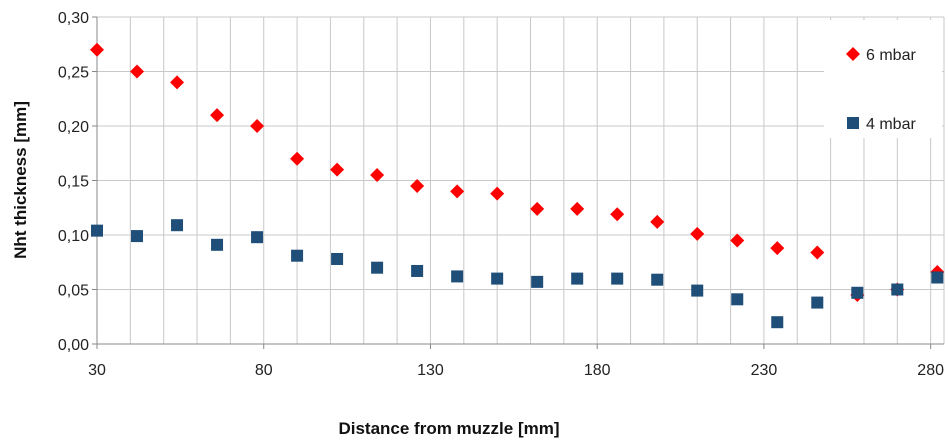  What do you see at coordinates (881, 90) in the screenshot?
I see `legend: 6 mbar 4 mbar` at bounding box center [881, 90].